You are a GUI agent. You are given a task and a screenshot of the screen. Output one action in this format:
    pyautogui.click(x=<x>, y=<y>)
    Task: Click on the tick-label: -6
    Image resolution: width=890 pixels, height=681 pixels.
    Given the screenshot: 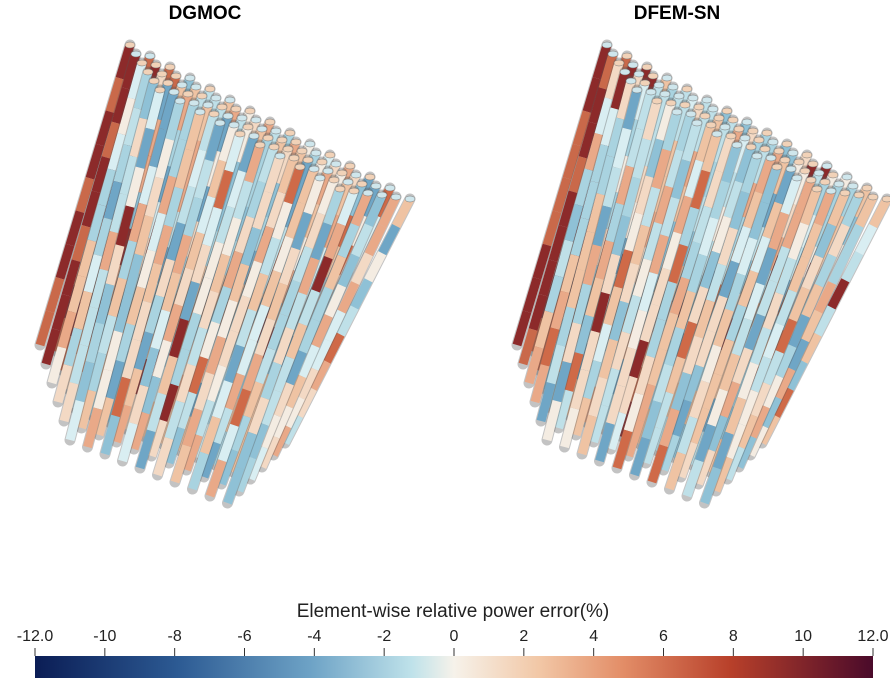 What is the action you would take?
    pyautogui.click(x=244, y=636)
    